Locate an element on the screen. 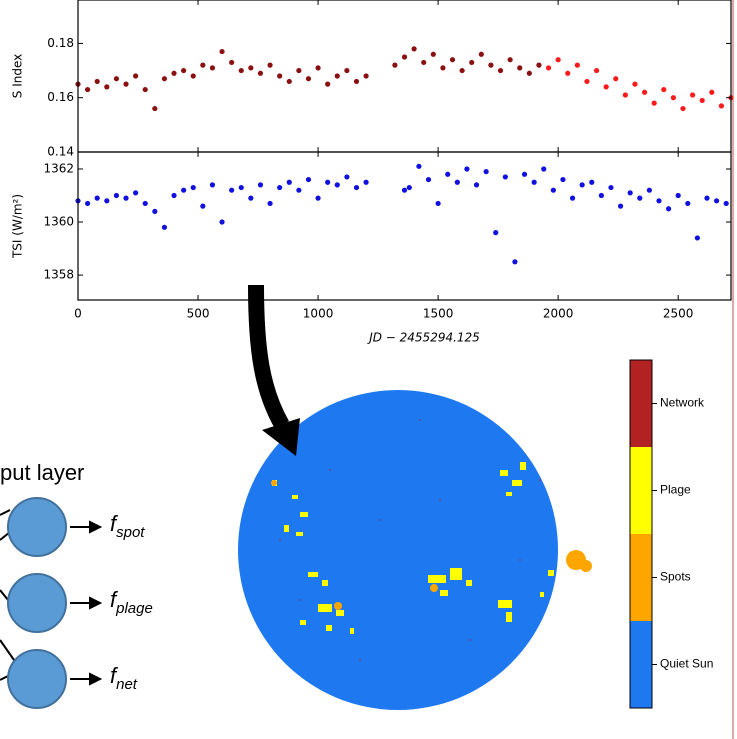  colorbar-frame is located at coordinates (641, 534).